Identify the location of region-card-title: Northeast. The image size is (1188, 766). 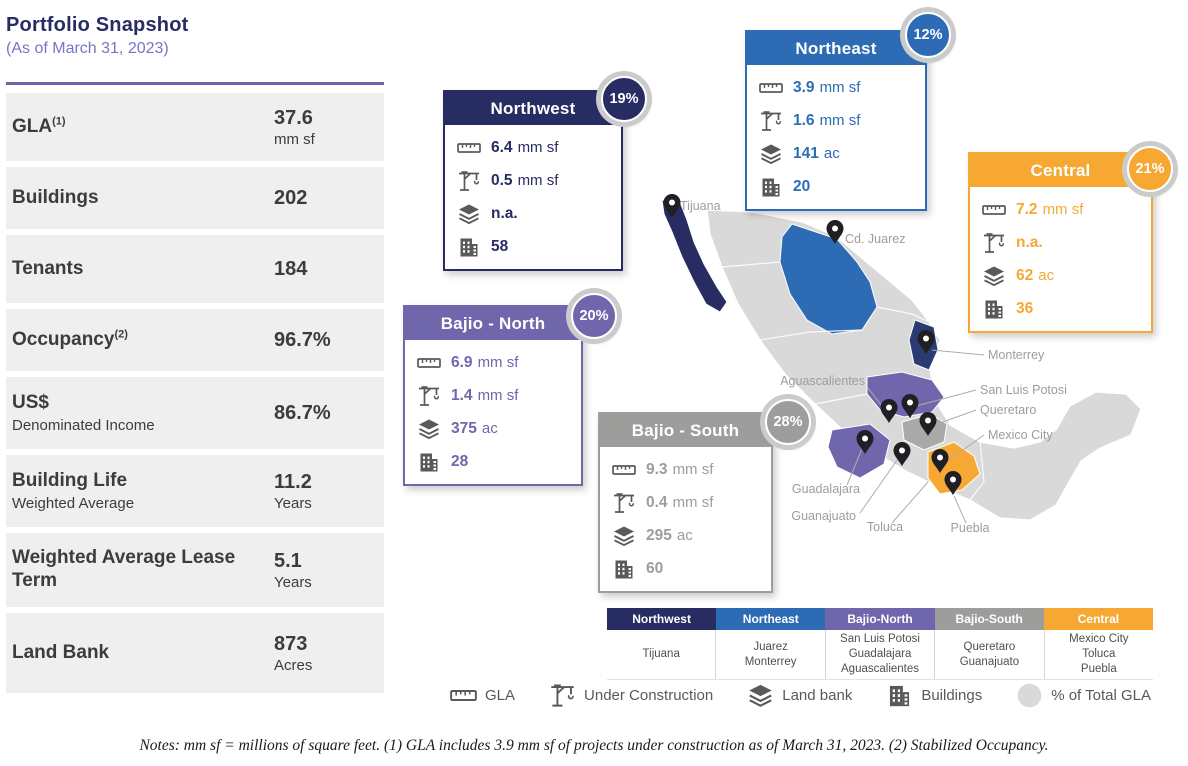
(836, 48).